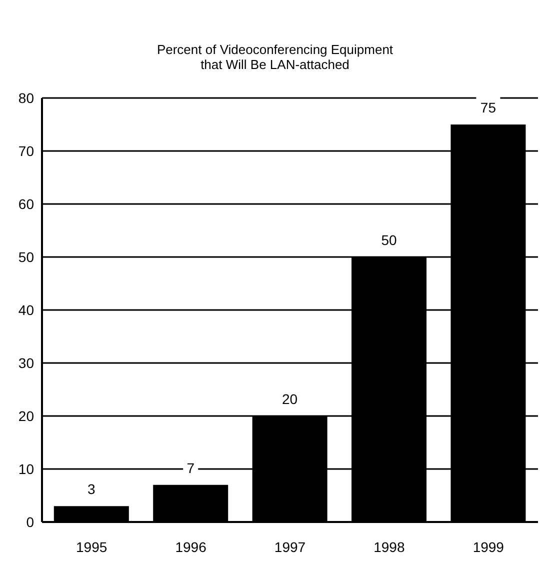 The image size is (542, 568). Describe the element at coordinates (190, 468) in the screenshot. I see `data-label: 7` at that location.